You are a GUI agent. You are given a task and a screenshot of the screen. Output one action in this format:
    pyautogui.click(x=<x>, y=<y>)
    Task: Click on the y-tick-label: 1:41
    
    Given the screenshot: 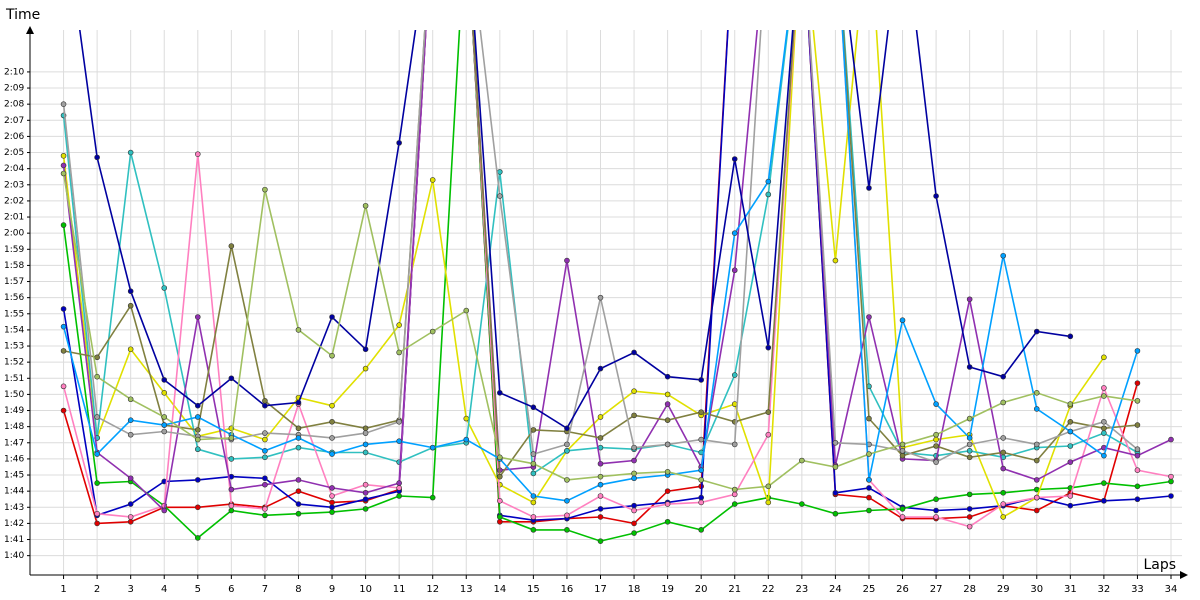 What is the action you would take?
    pyautogui.click(x=14, y=540)
    